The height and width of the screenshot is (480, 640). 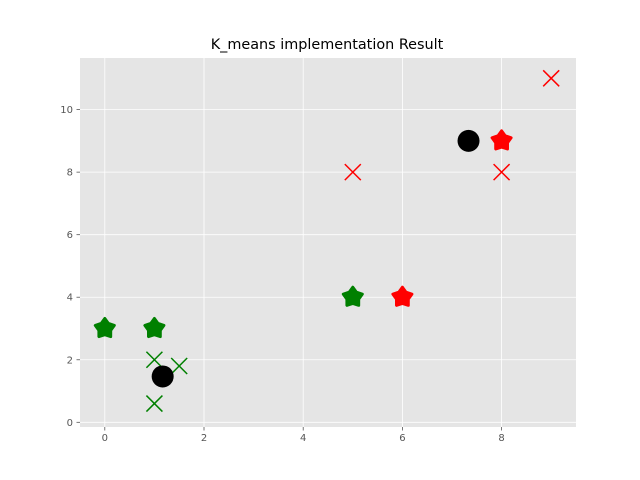 I want to click on x-tick-label: 8, so click(x=501, y=438).